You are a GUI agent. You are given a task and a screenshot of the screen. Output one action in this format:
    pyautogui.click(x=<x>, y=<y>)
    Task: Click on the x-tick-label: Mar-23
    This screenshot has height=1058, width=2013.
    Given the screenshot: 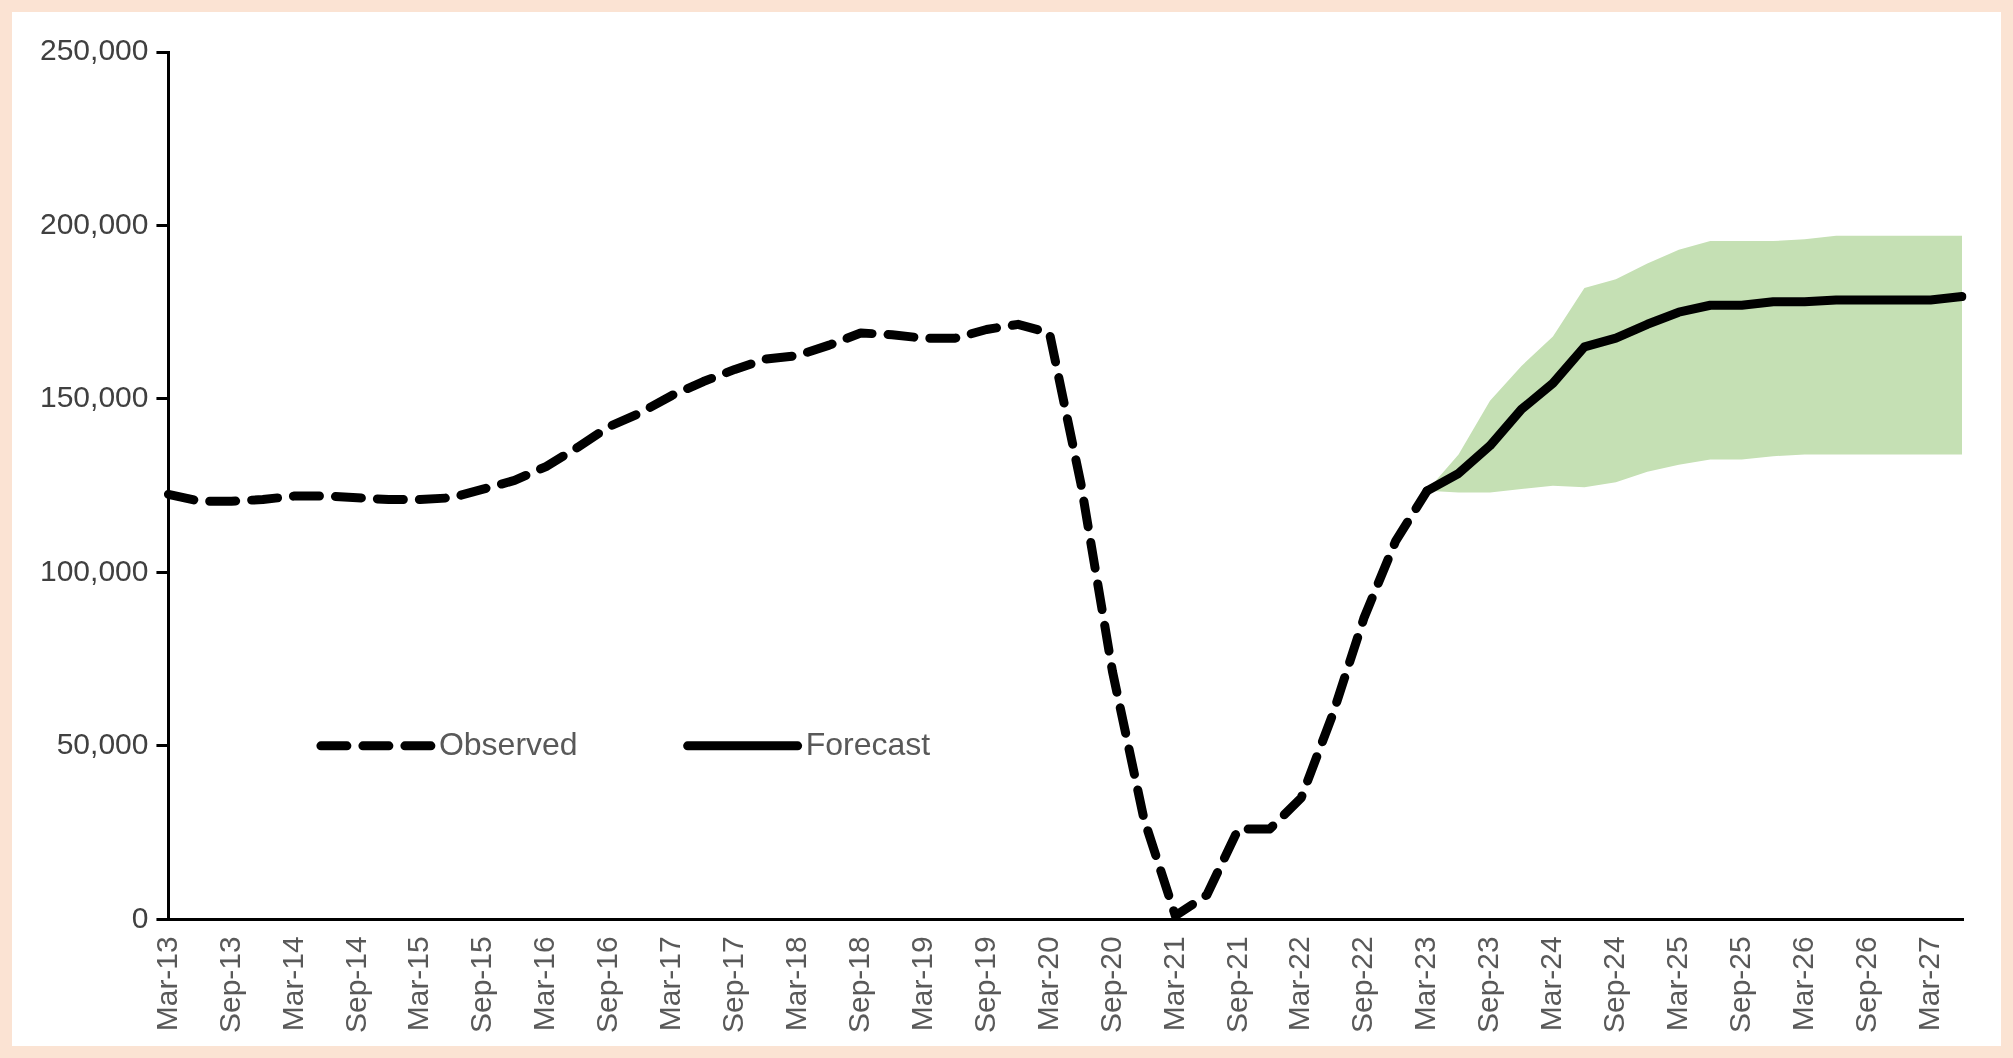 What is the action you would take?
    pyautogui.click(x=1425, y=984)
    